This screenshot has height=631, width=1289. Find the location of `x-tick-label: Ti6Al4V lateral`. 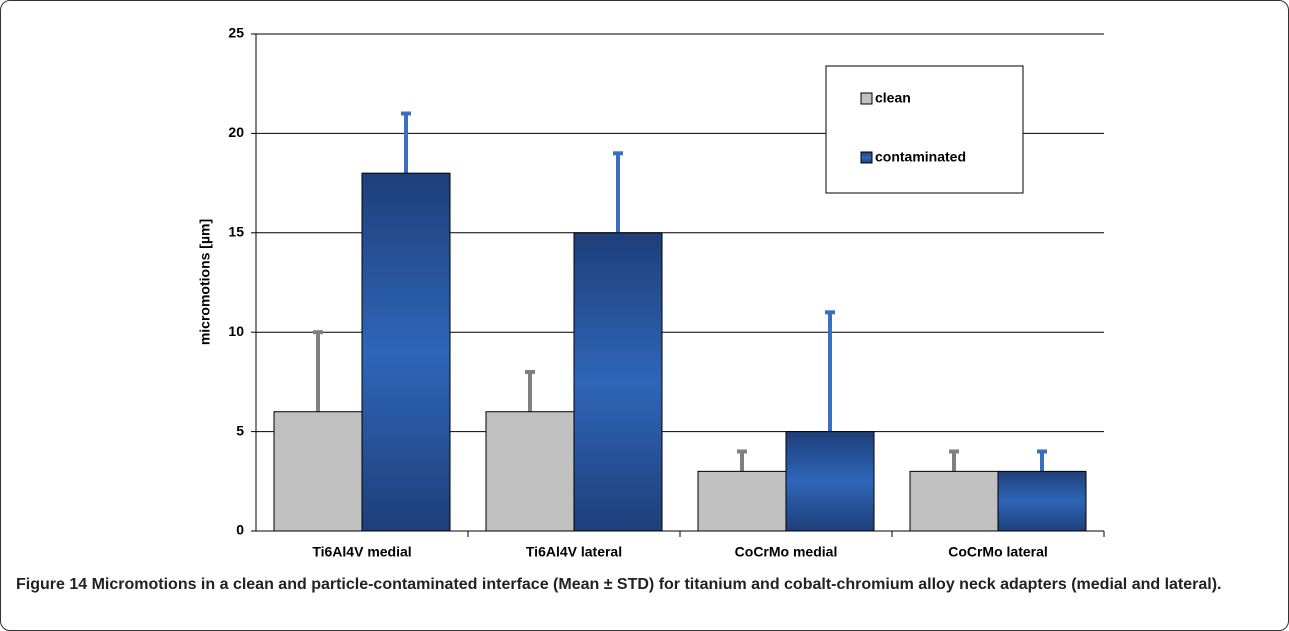

x-tick-label: Ti6Al4V lateral is located at coordinates (574, 552).